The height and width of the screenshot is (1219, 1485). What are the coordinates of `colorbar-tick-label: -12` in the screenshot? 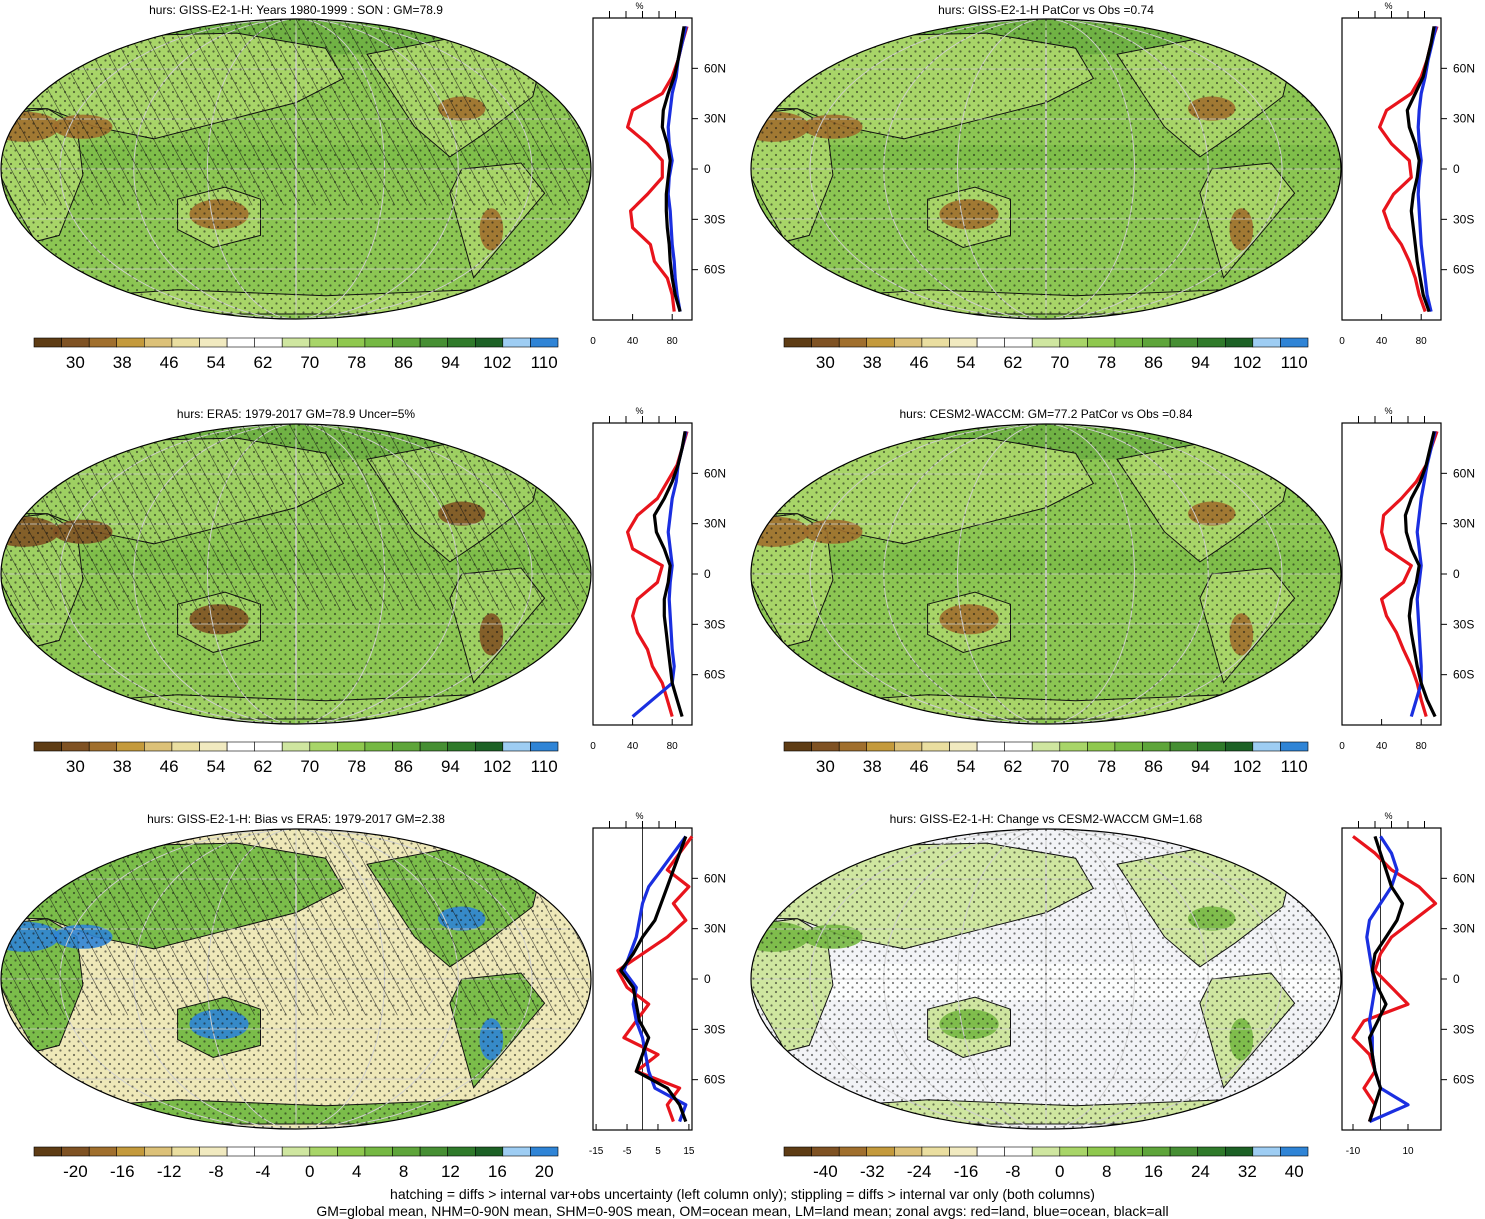 It's located at (169, 1171).